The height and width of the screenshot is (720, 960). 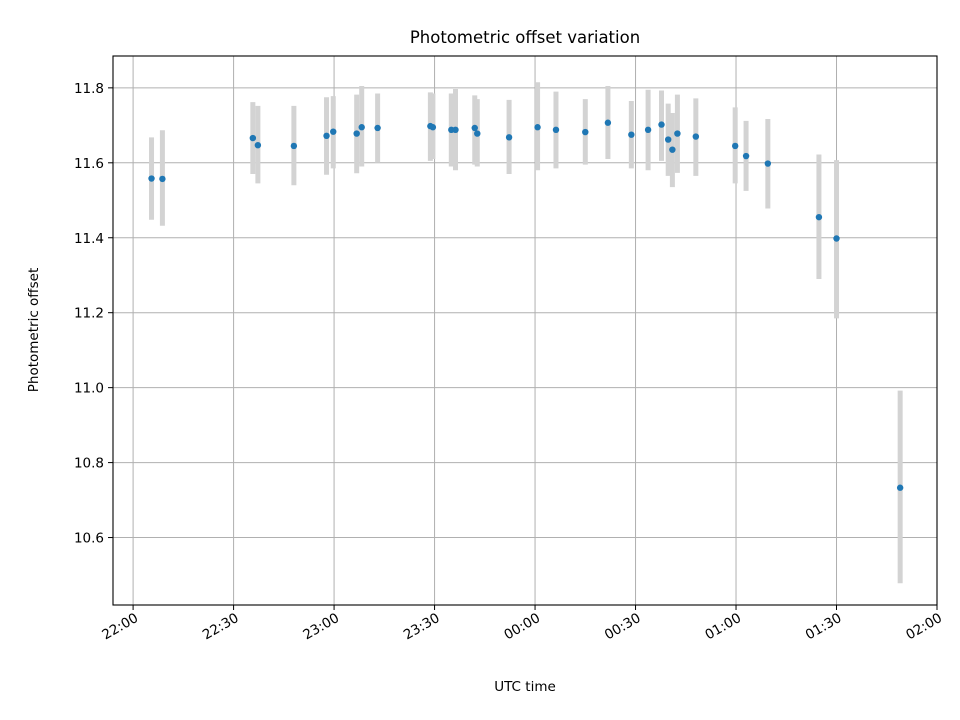 What do you see at coordinates (525, 37) in the screenshot?
I see `chart-title: Photometric offset variation` at bounding box center [525, 37].